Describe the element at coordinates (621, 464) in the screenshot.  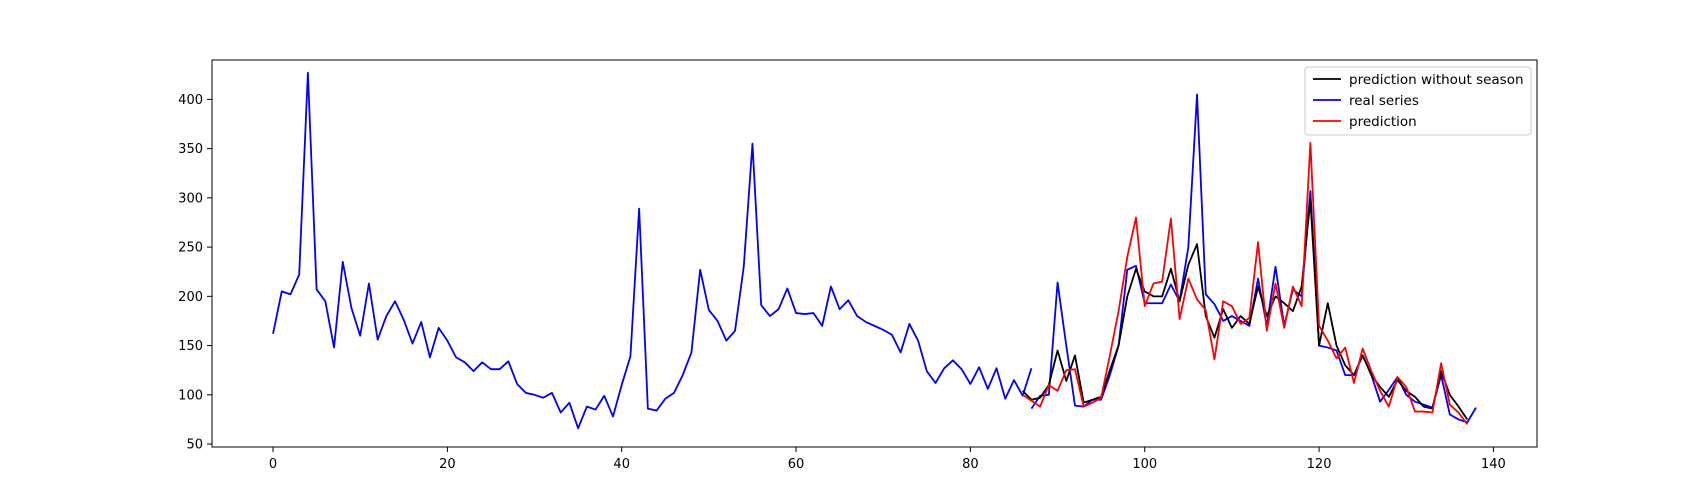
I see `x-tick-label: 40` at that location.